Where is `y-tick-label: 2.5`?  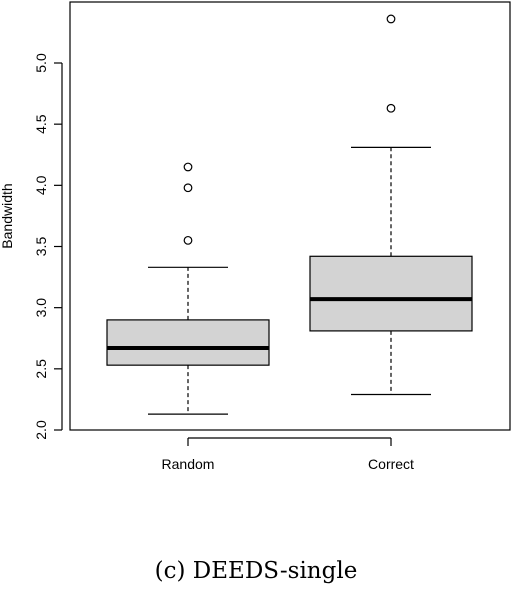
y-tick-label: 2.5 is located at coordinates (41, 369).